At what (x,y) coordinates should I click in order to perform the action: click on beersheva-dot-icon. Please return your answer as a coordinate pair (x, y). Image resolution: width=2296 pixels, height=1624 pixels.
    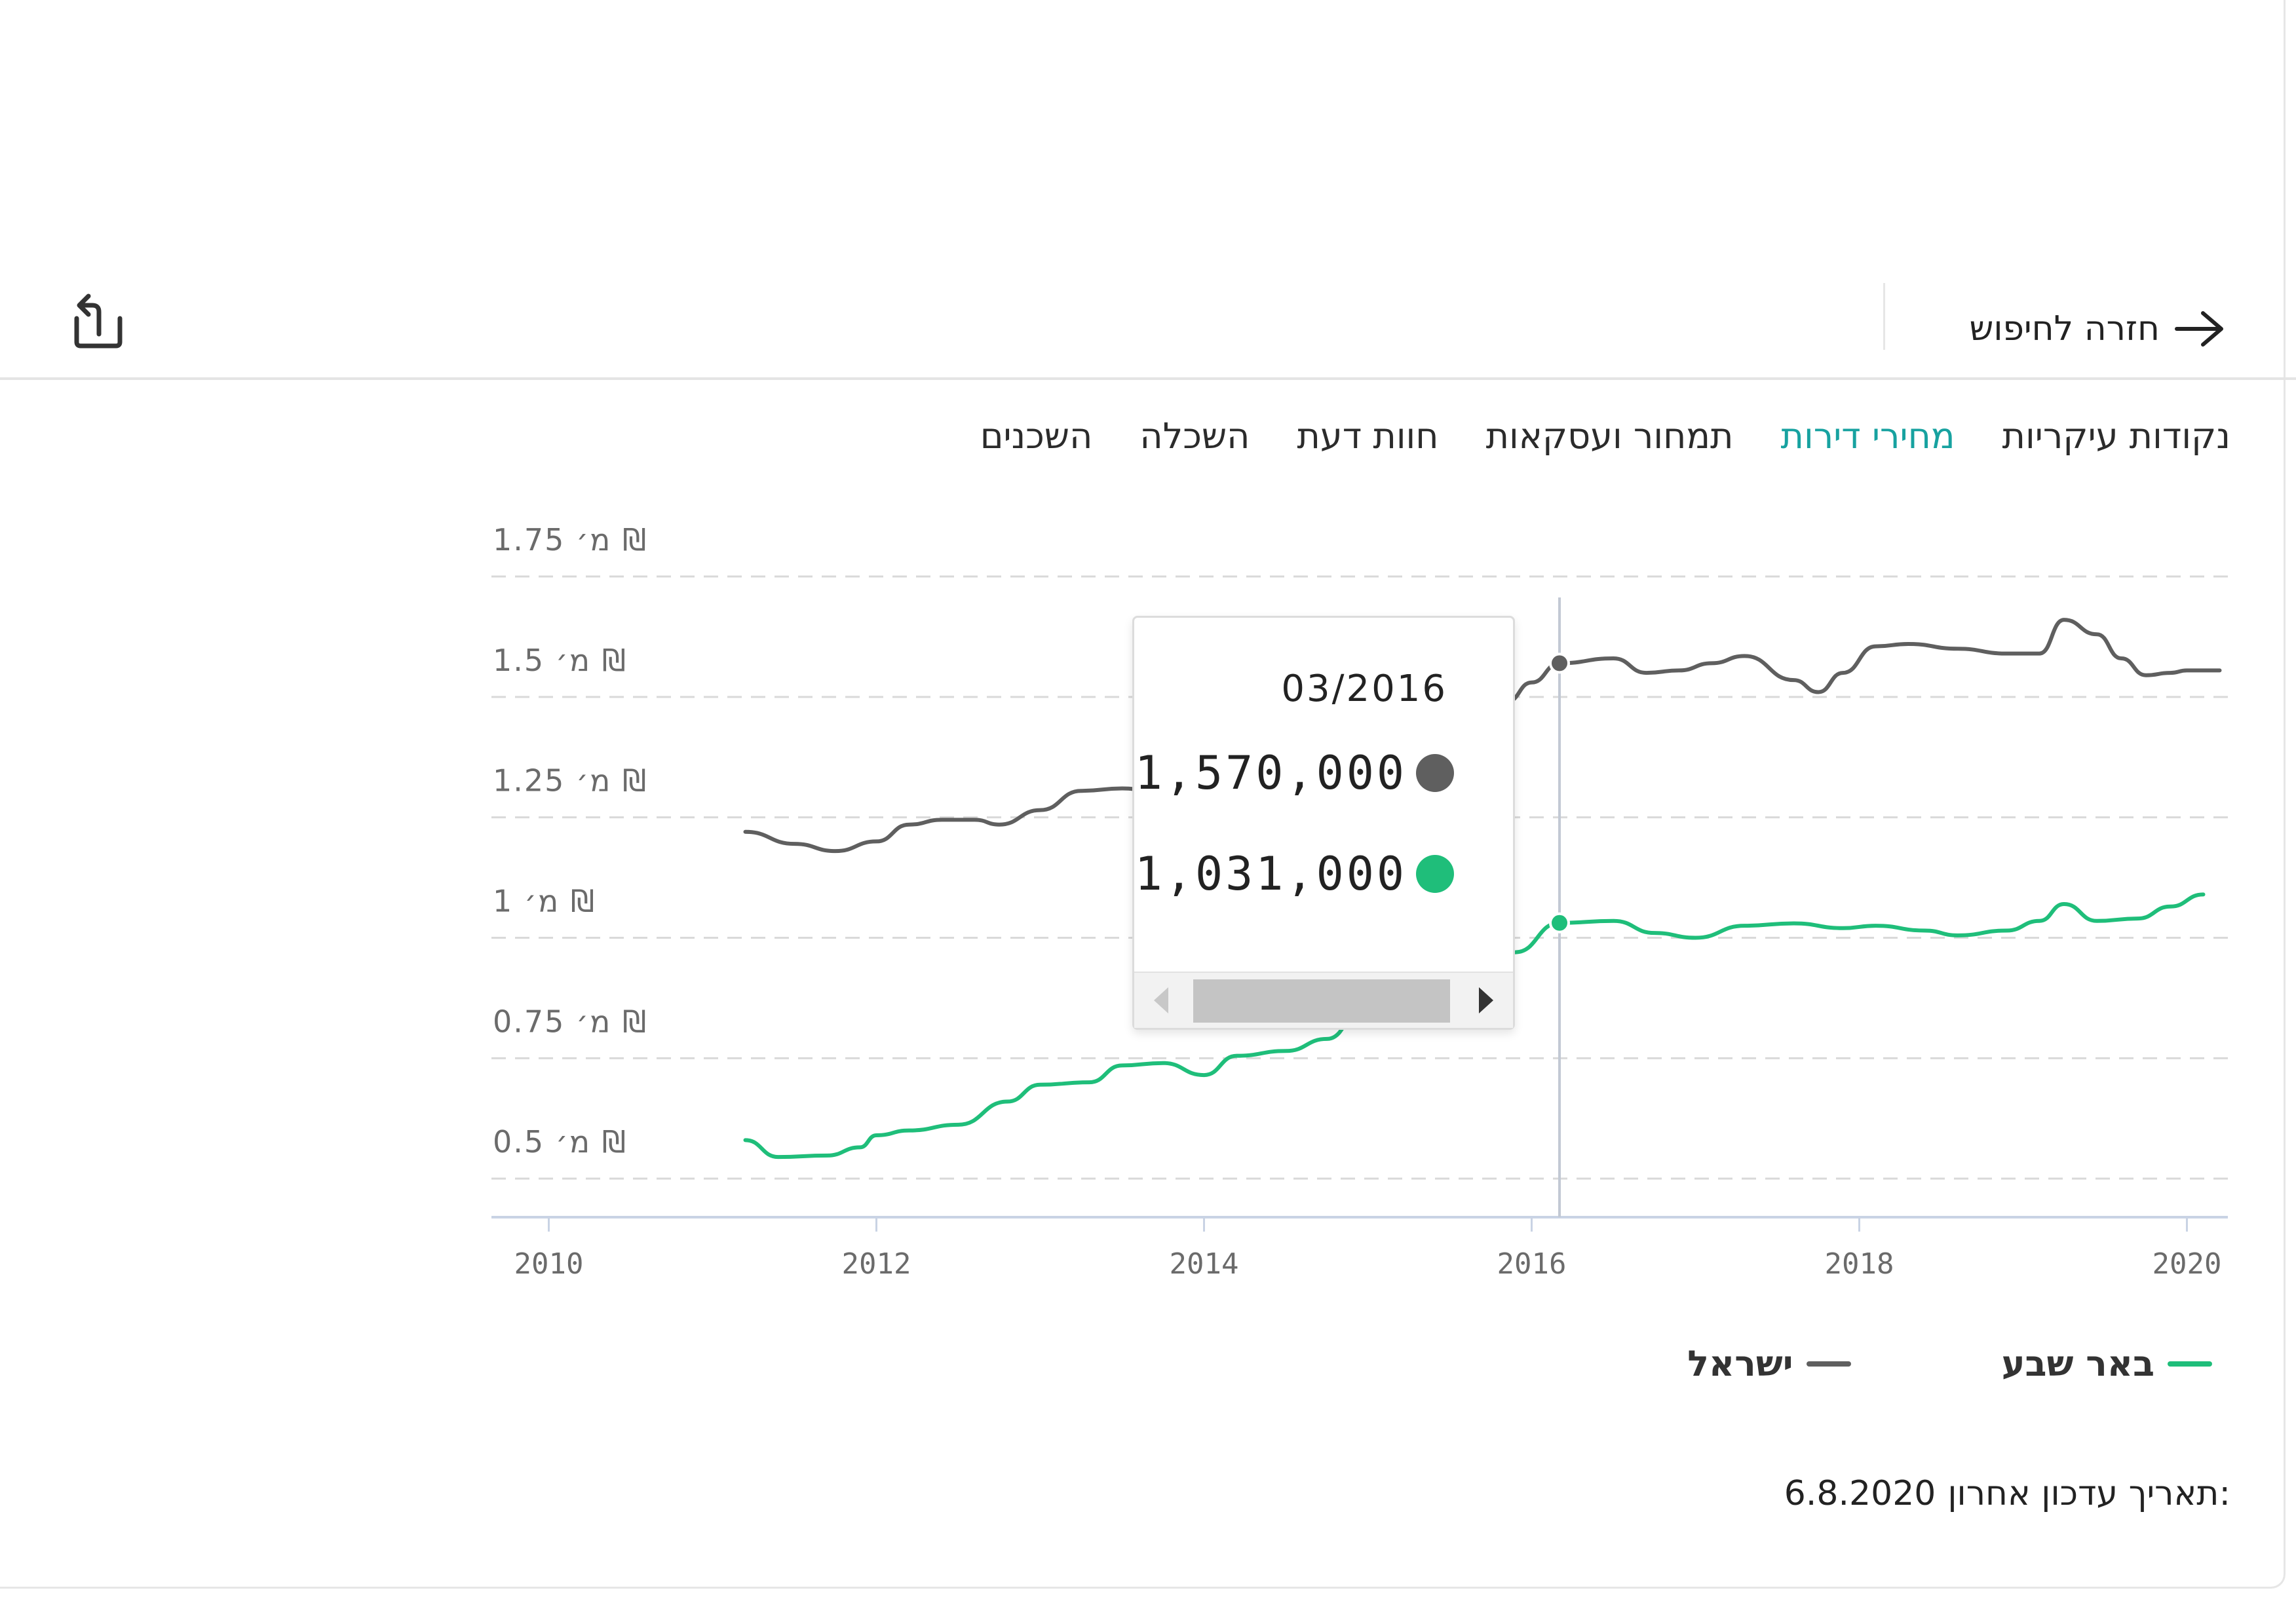
    Looking at the image, I should click on (1435, 874).